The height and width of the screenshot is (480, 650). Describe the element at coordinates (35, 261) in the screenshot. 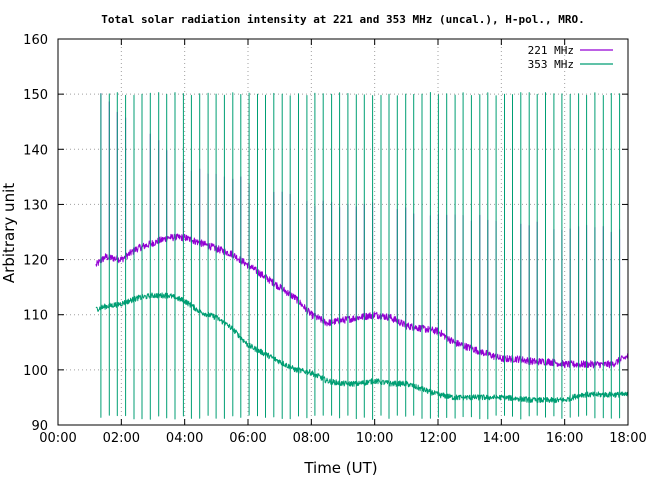

I see `y-tick-label: 120` at that location.